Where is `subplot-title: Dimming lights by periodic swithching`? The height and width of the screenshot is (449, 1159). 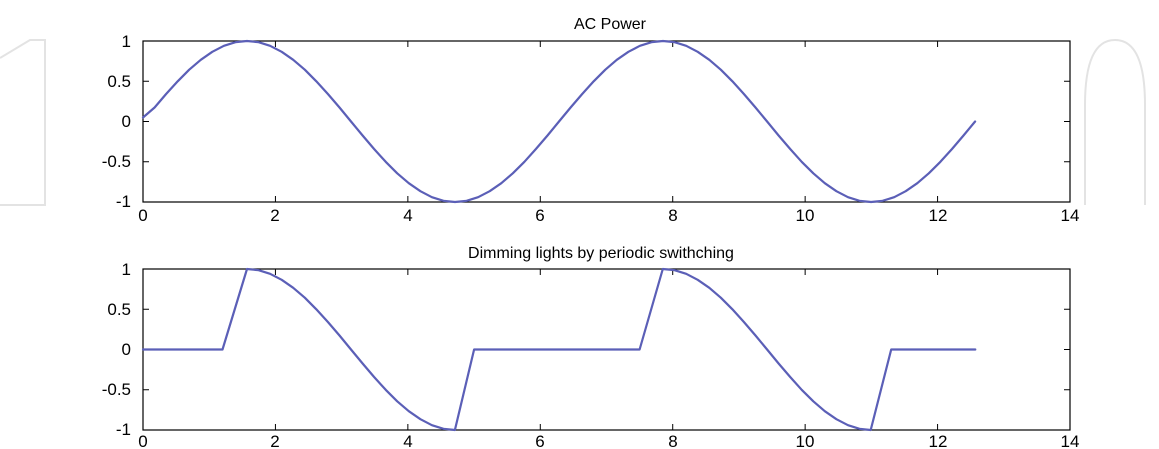
subplot-title: Dimming lights by periodic swithching is located at coordinates (601, 253).